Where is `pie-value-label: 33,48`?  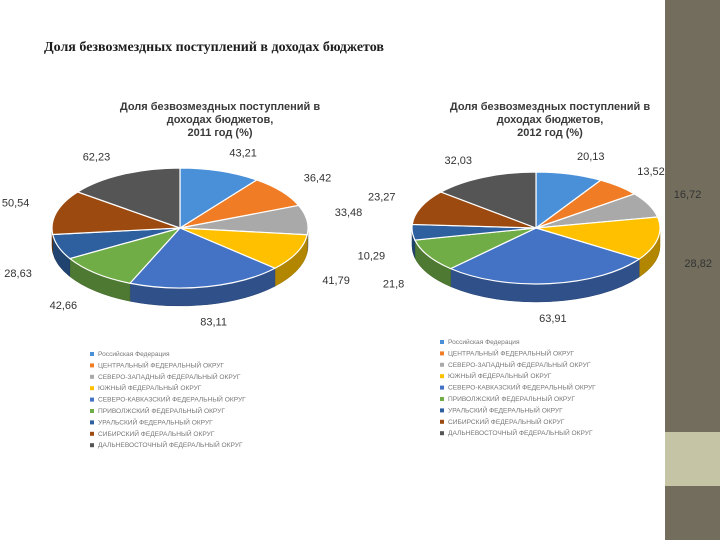 pie-value-label: 33,48 is located at coordinates (349, 213).